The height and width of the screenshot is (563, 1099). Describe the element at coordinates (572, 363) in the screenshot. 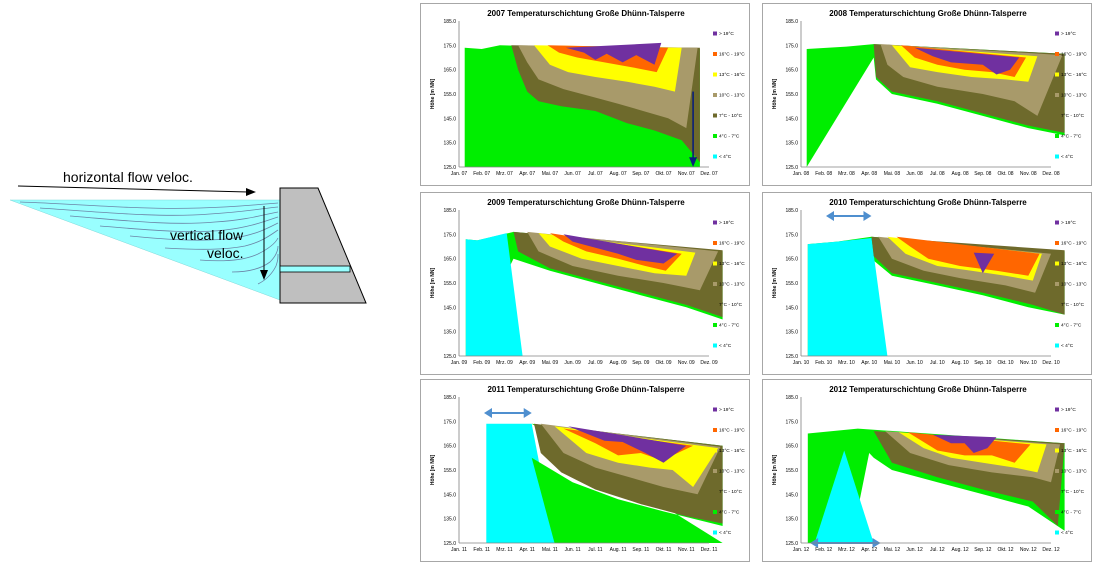

I see `x-tick-label: Jun. 09` at that location.